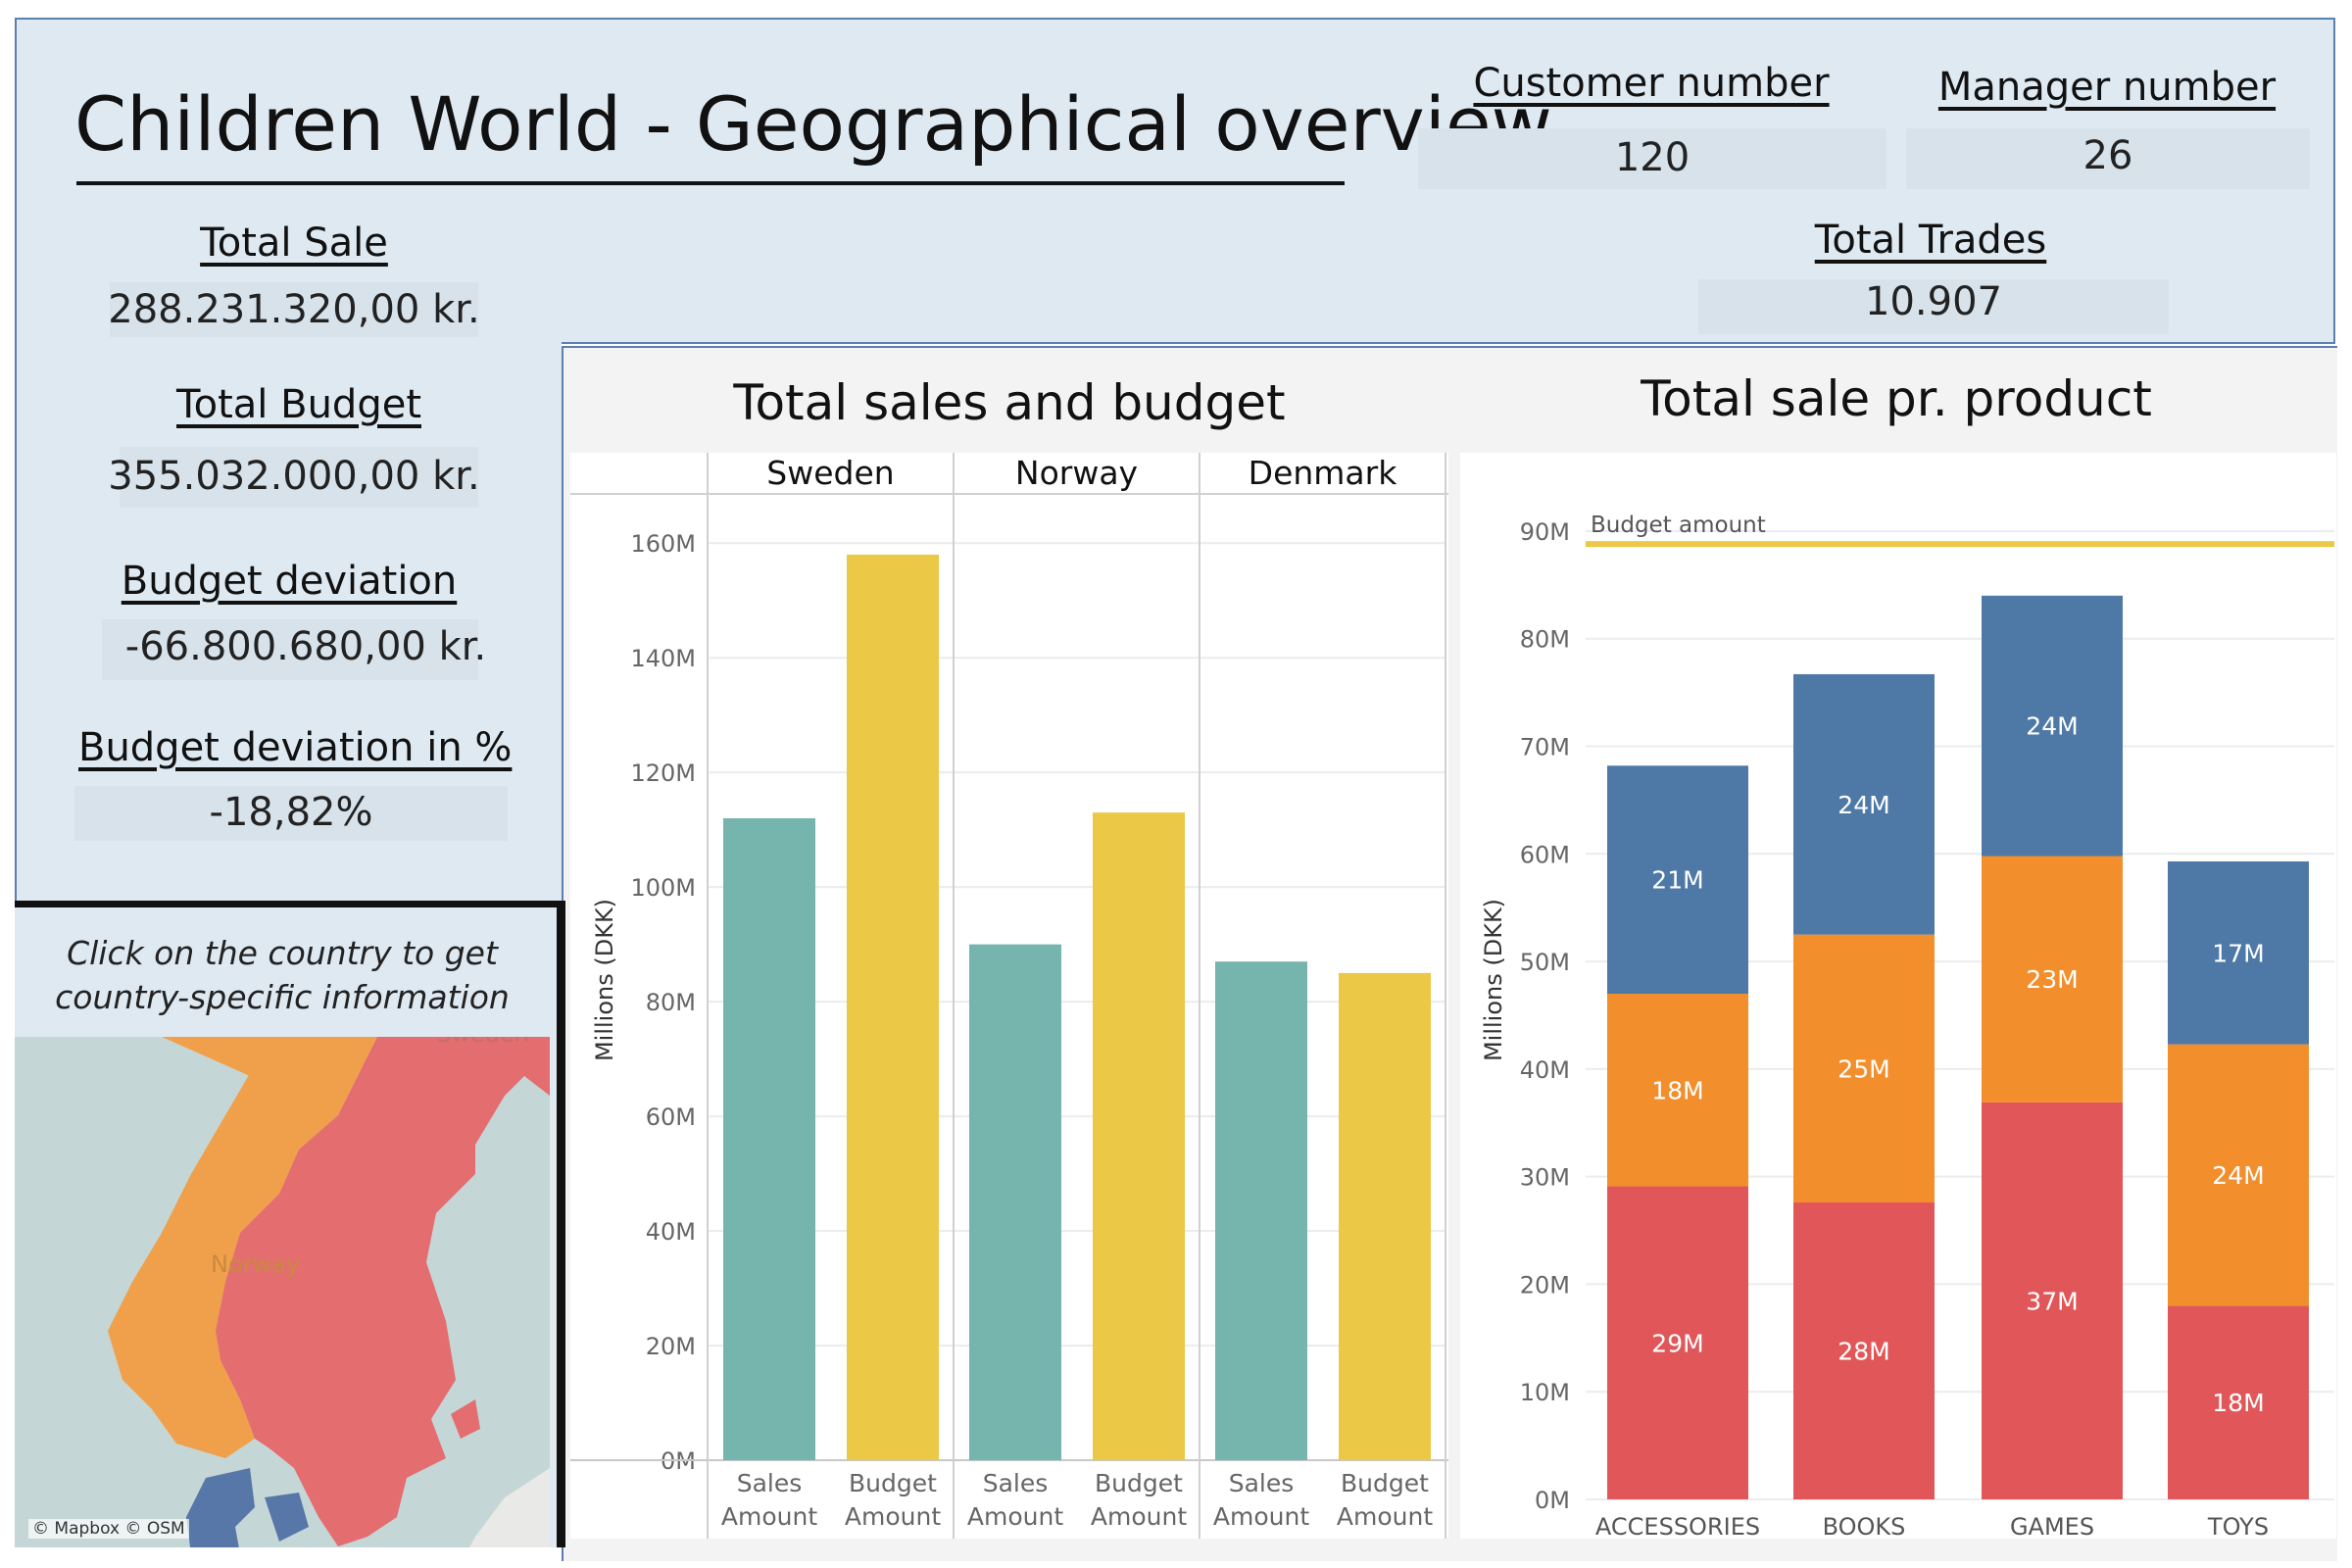  What do you see at coordinates (663, 888) in the screenshot?
I see `y-tick-label: 100M` at bounding box center [663, 888].